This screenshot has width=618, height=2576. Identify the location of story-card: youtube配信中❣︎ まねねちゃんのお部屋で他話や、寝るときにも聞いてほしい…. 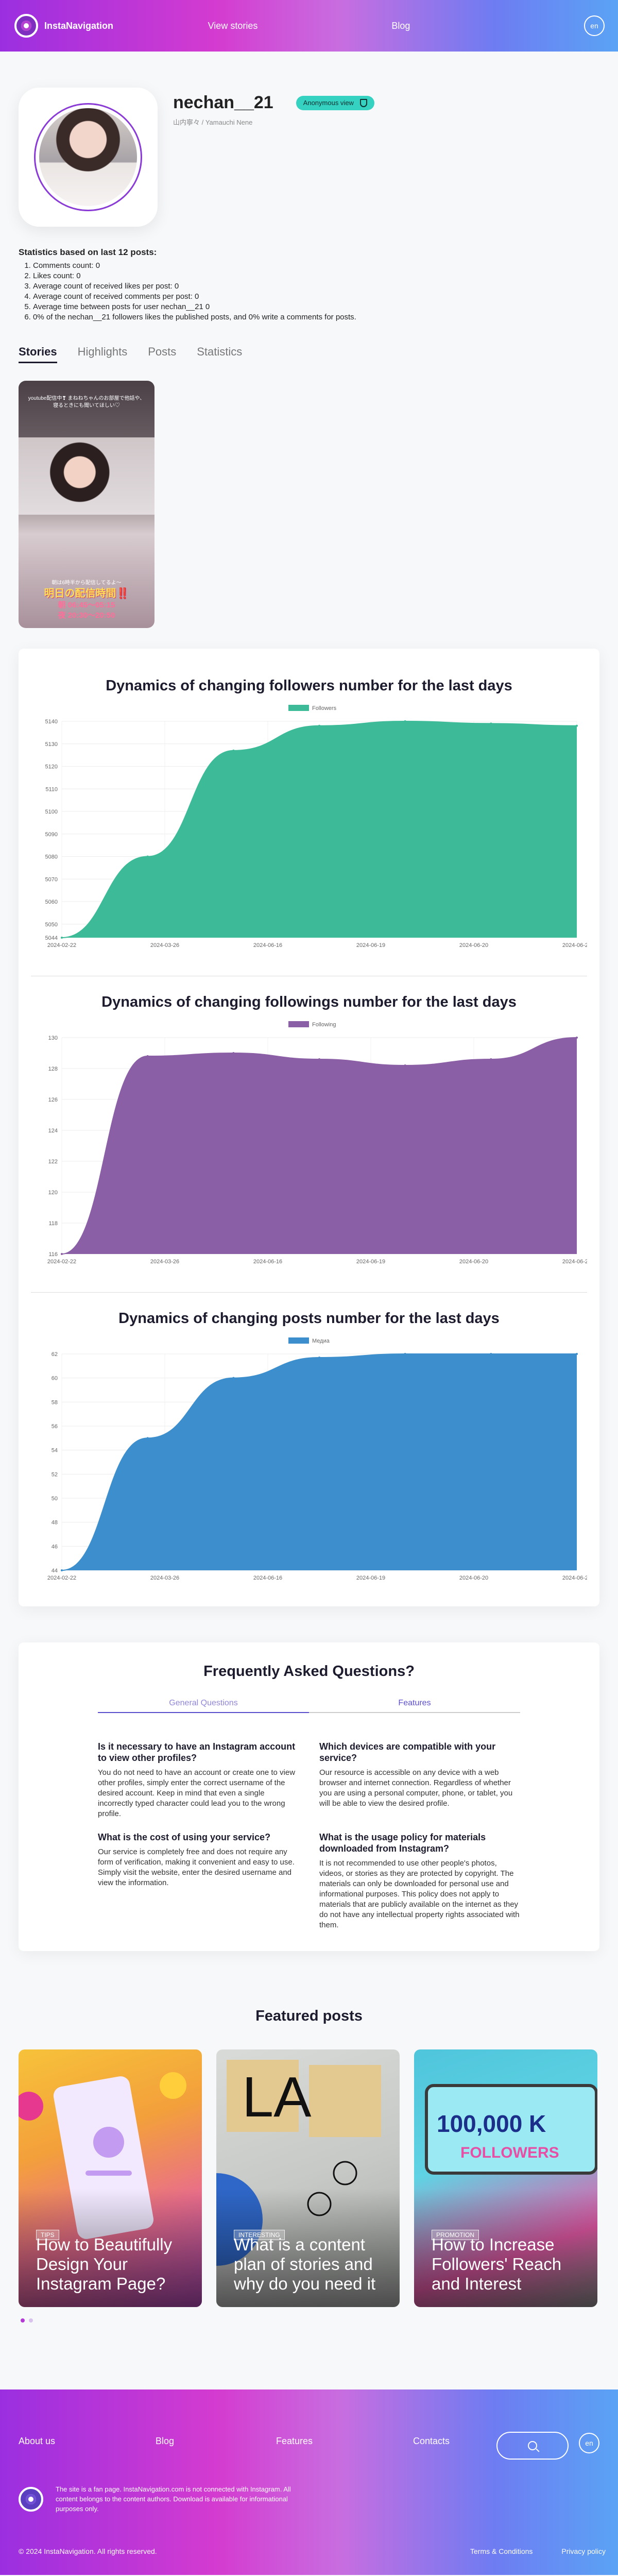
(87, 504).